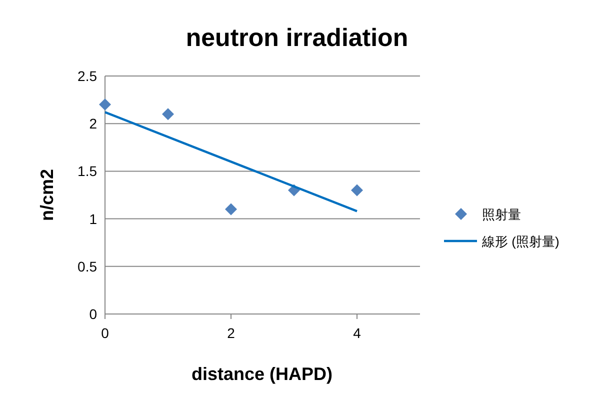  Describe the element at coordinates (105, 333) in the screenshot. I see `x-tick-label: 0` at that location.